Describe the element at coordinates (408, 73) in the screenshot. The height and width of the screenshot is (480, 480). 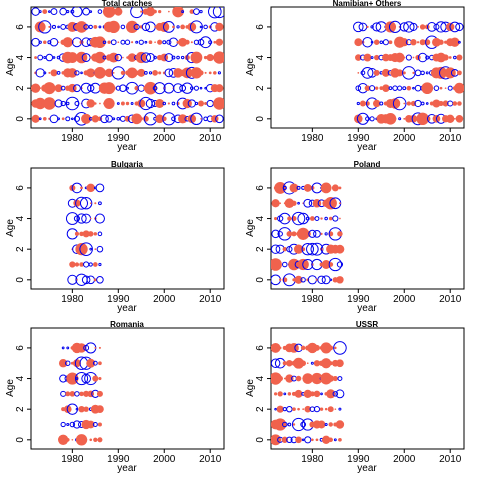
I see `bubbles` at that location.